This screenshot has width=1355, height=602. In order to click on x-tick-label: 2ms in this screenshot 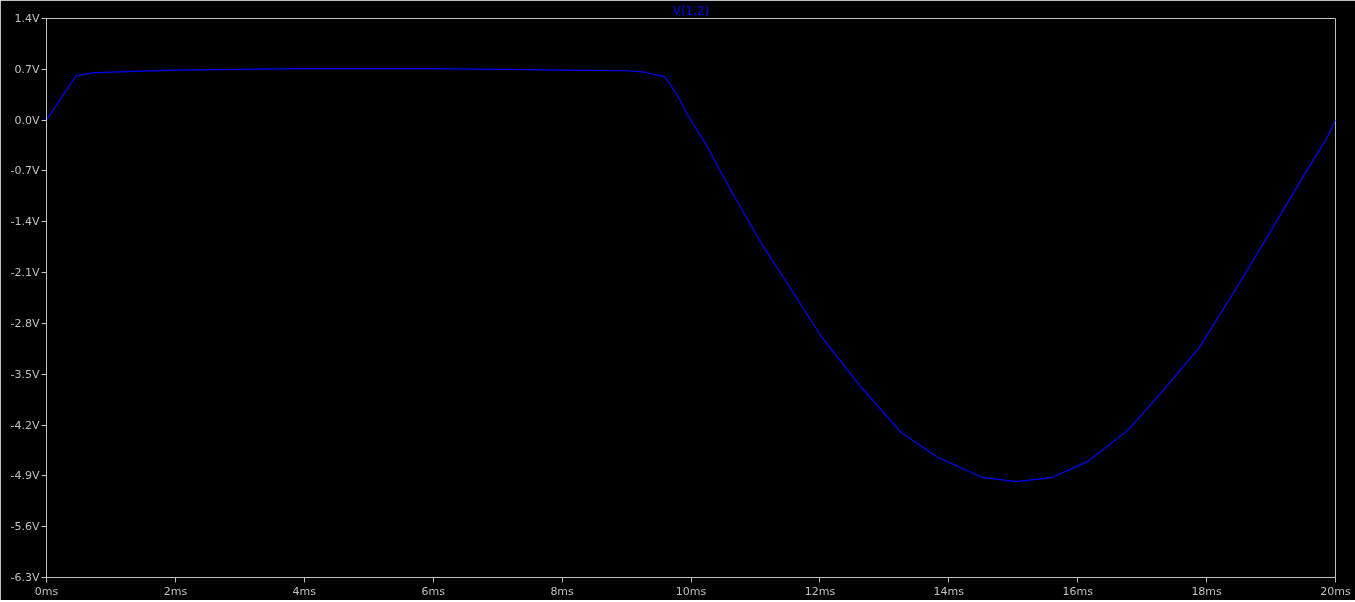, I will do `click(175, 591)`.